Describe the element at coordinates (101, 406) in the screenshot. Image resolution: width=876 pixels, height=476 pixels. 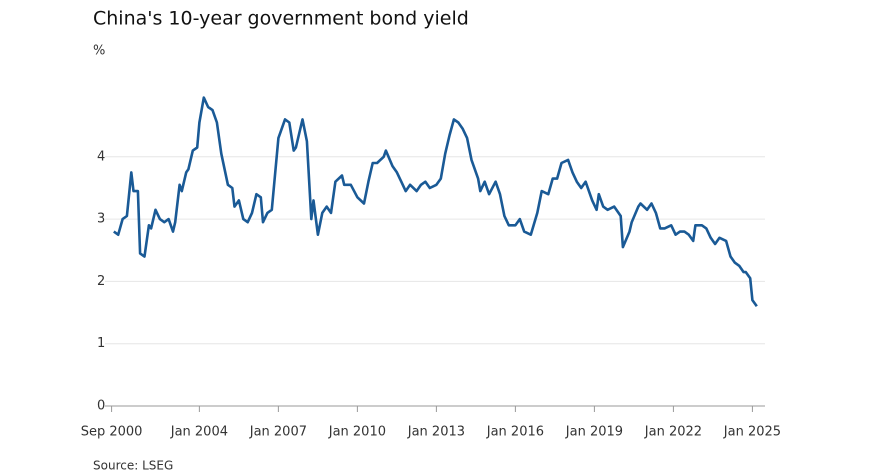
I see `y-tick-label: 0` at that location.